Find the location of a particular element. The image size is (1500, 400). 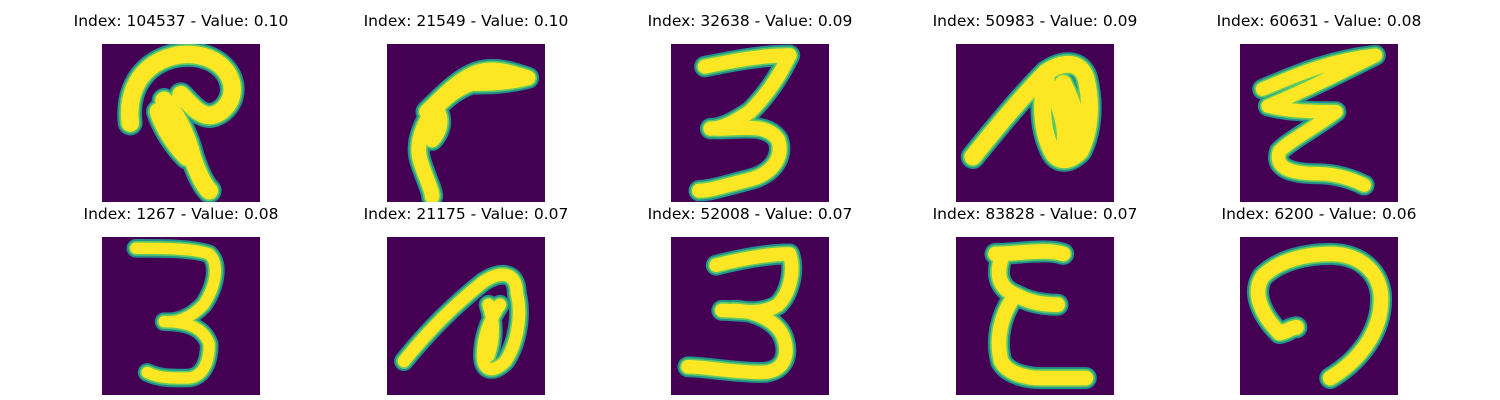

panel-title: Index: 60631 - Value: 0.08 is located at coordinates (1319, 21).